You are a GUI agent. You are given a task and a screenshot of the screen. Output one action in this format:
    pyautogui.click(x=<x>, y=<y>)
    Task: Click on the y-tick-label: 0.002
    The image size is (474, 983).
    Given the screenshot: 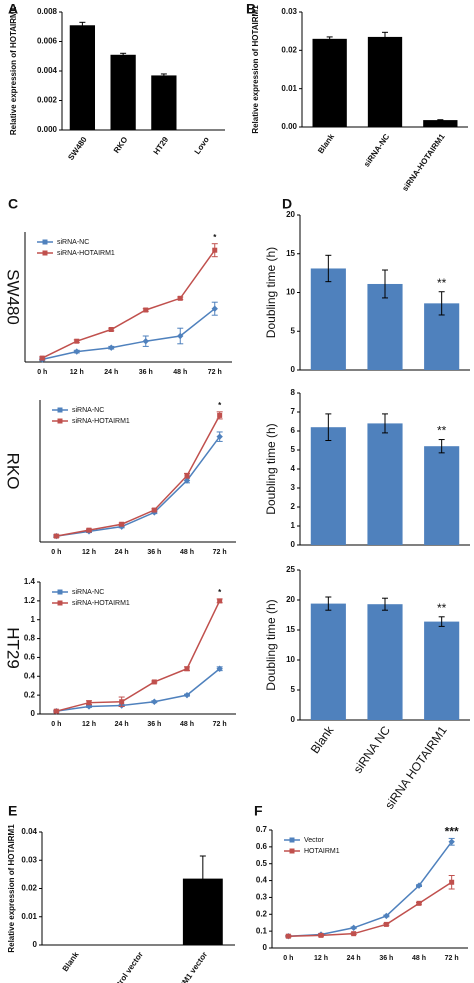 What is the action you would take?
    pyautogui.click(x=47, y=100)
    